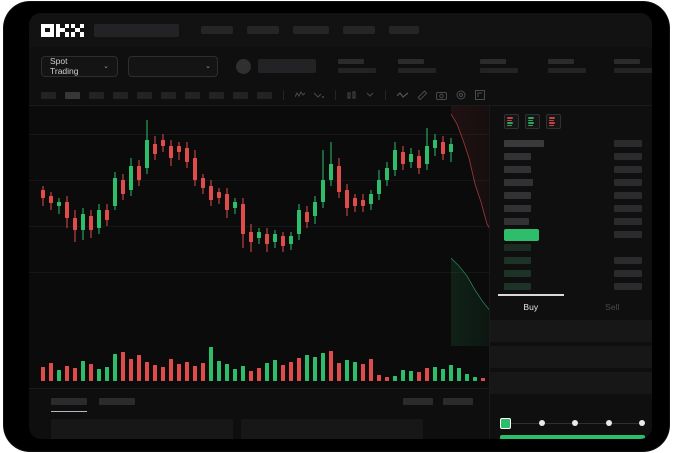 This screenshot has width=673, height=453. I want to click on order-field-price, so click(571, 331).